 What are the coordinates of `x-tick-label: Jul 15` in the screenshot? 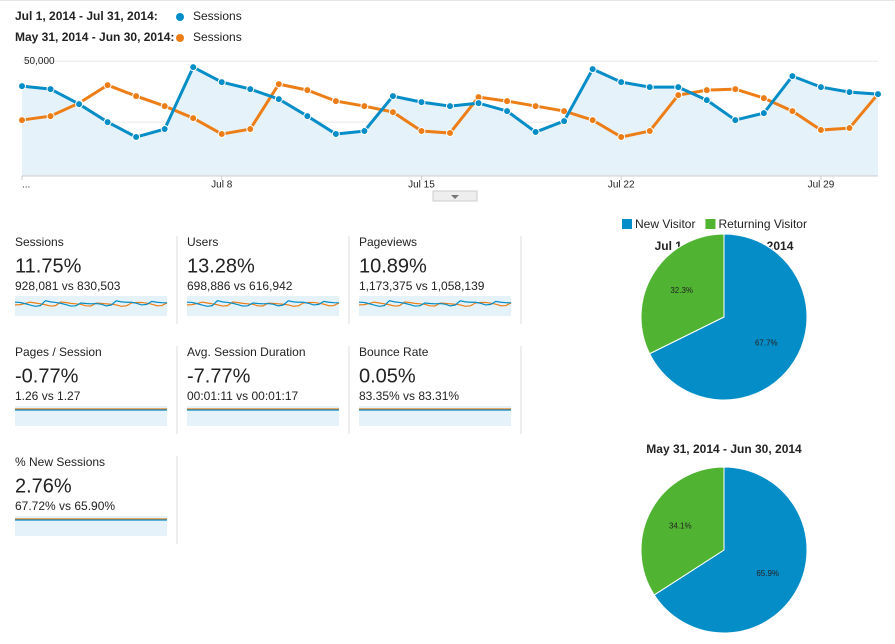 It's located at (421, 185).